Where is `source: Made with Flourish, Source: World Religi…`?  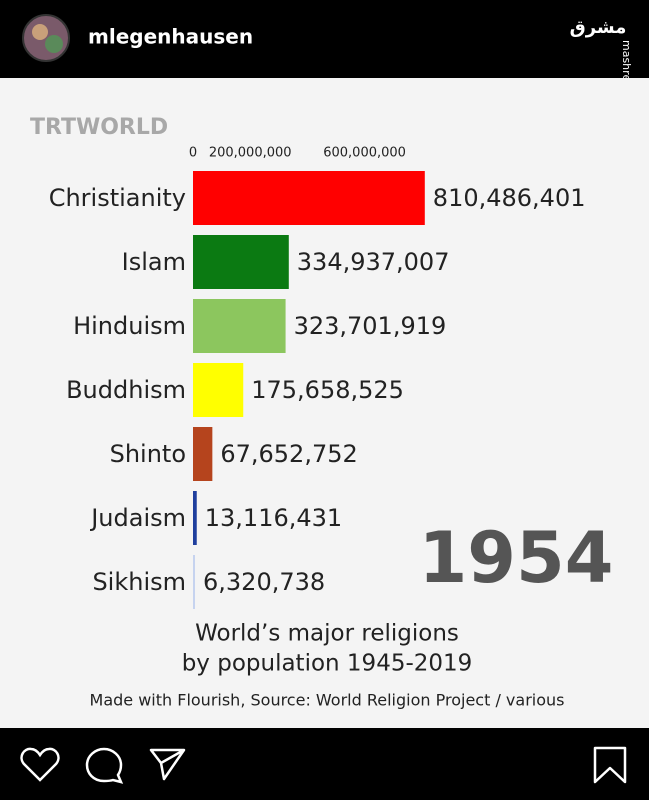
source: Made with Flourish, Source: World Religi… is located at coordinates (327, 700).